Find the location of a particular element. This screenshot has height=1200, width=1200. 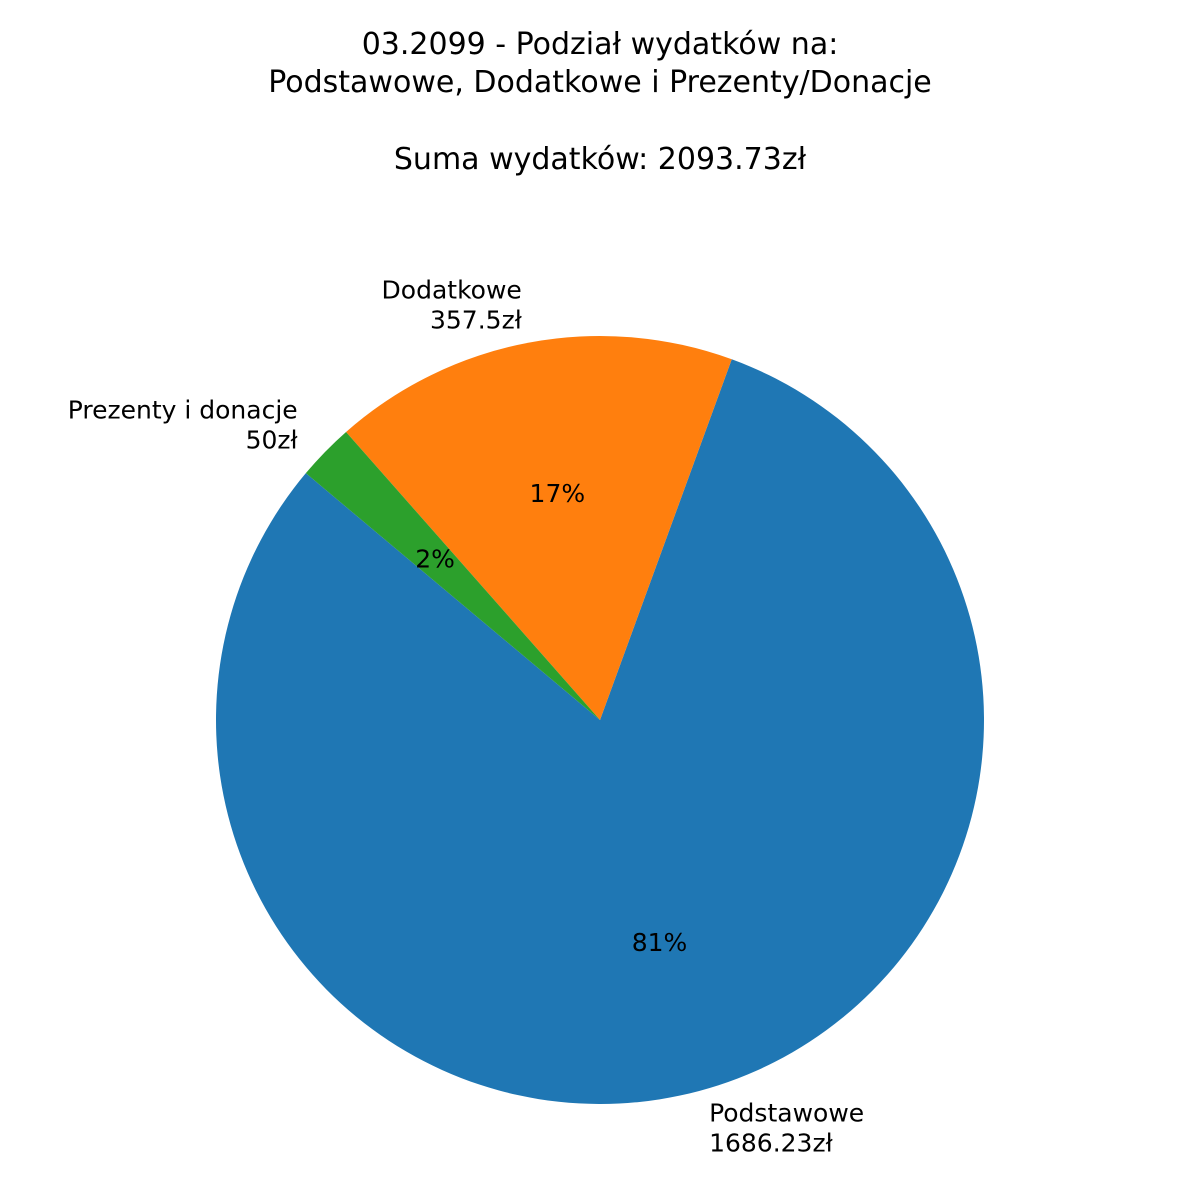

chart-title-line-2: Podstawowe, Dodatkowe i Prezenty/Donacje is located at coordinates (600, 82).